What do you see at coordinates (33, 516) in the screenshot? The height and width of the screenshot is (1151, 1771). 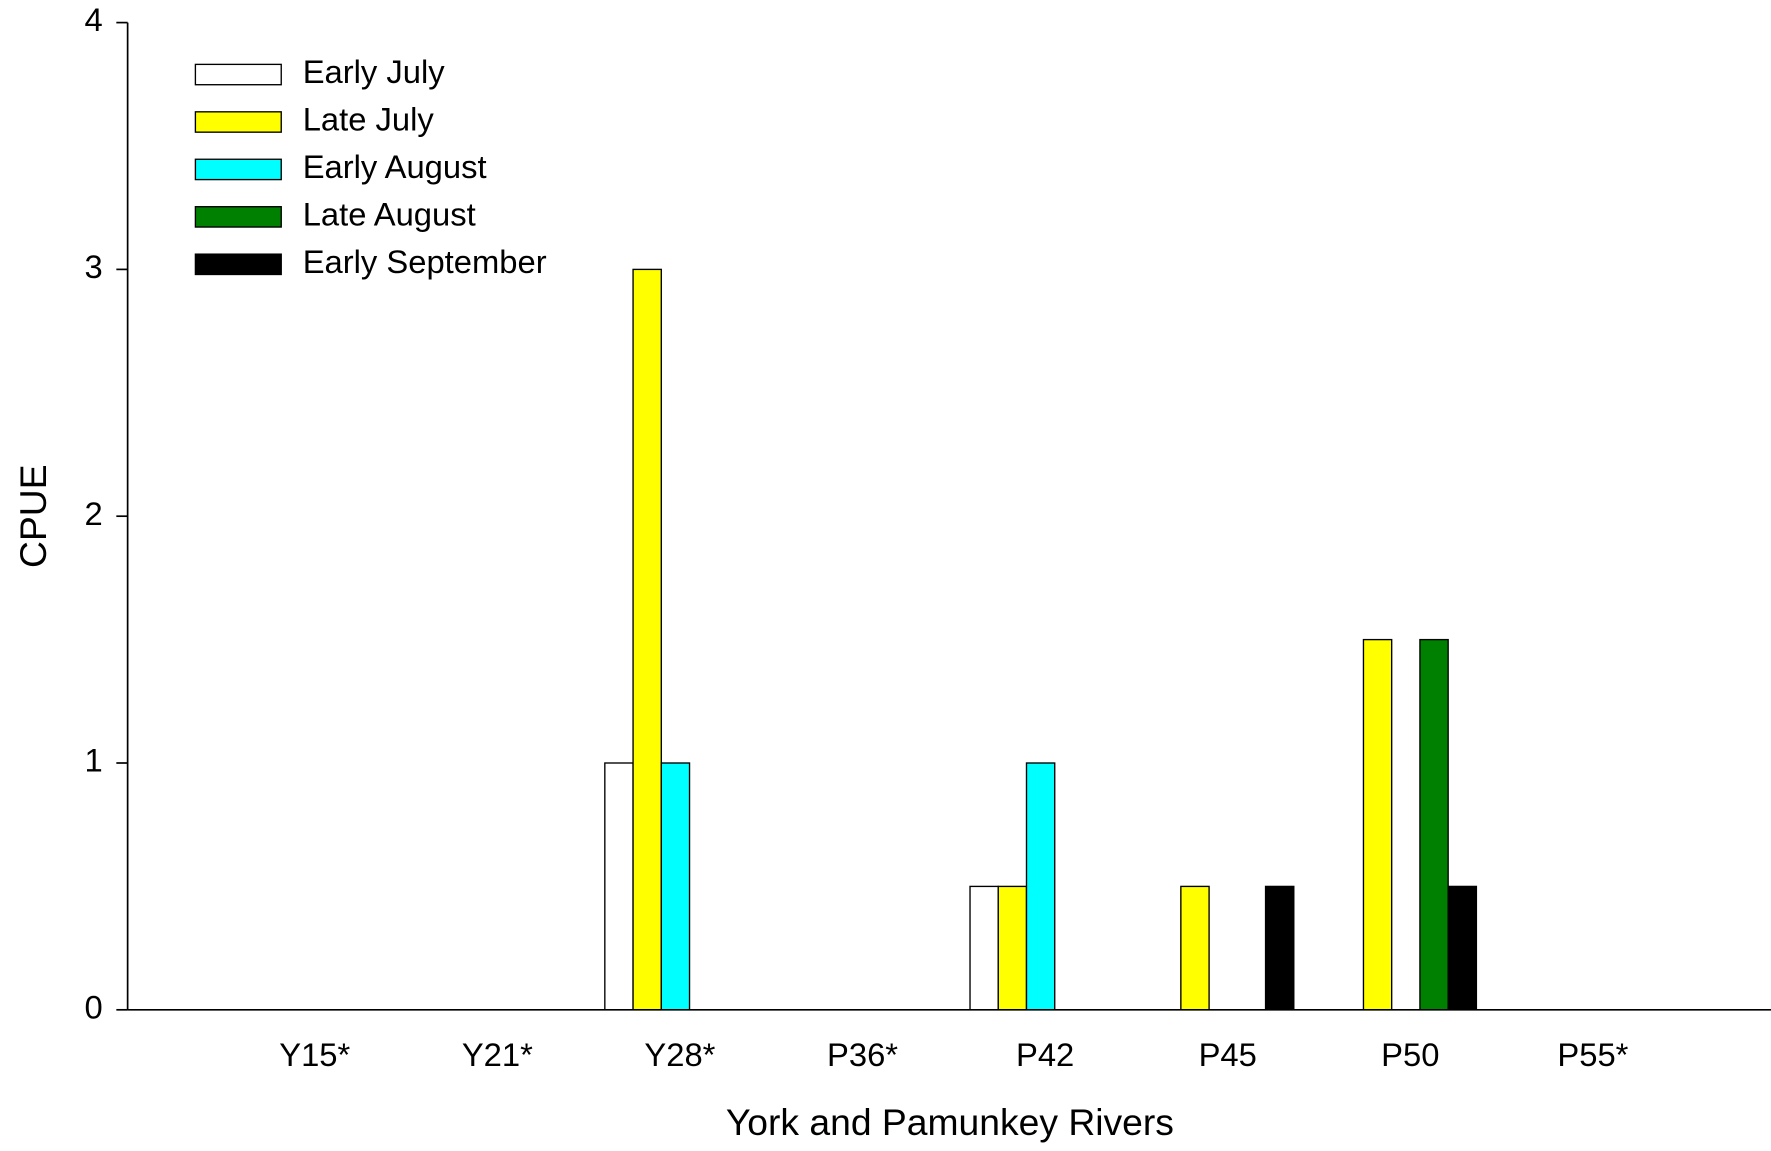 I see `y-axis-title: CPUE` at bounding box center [33, 516].